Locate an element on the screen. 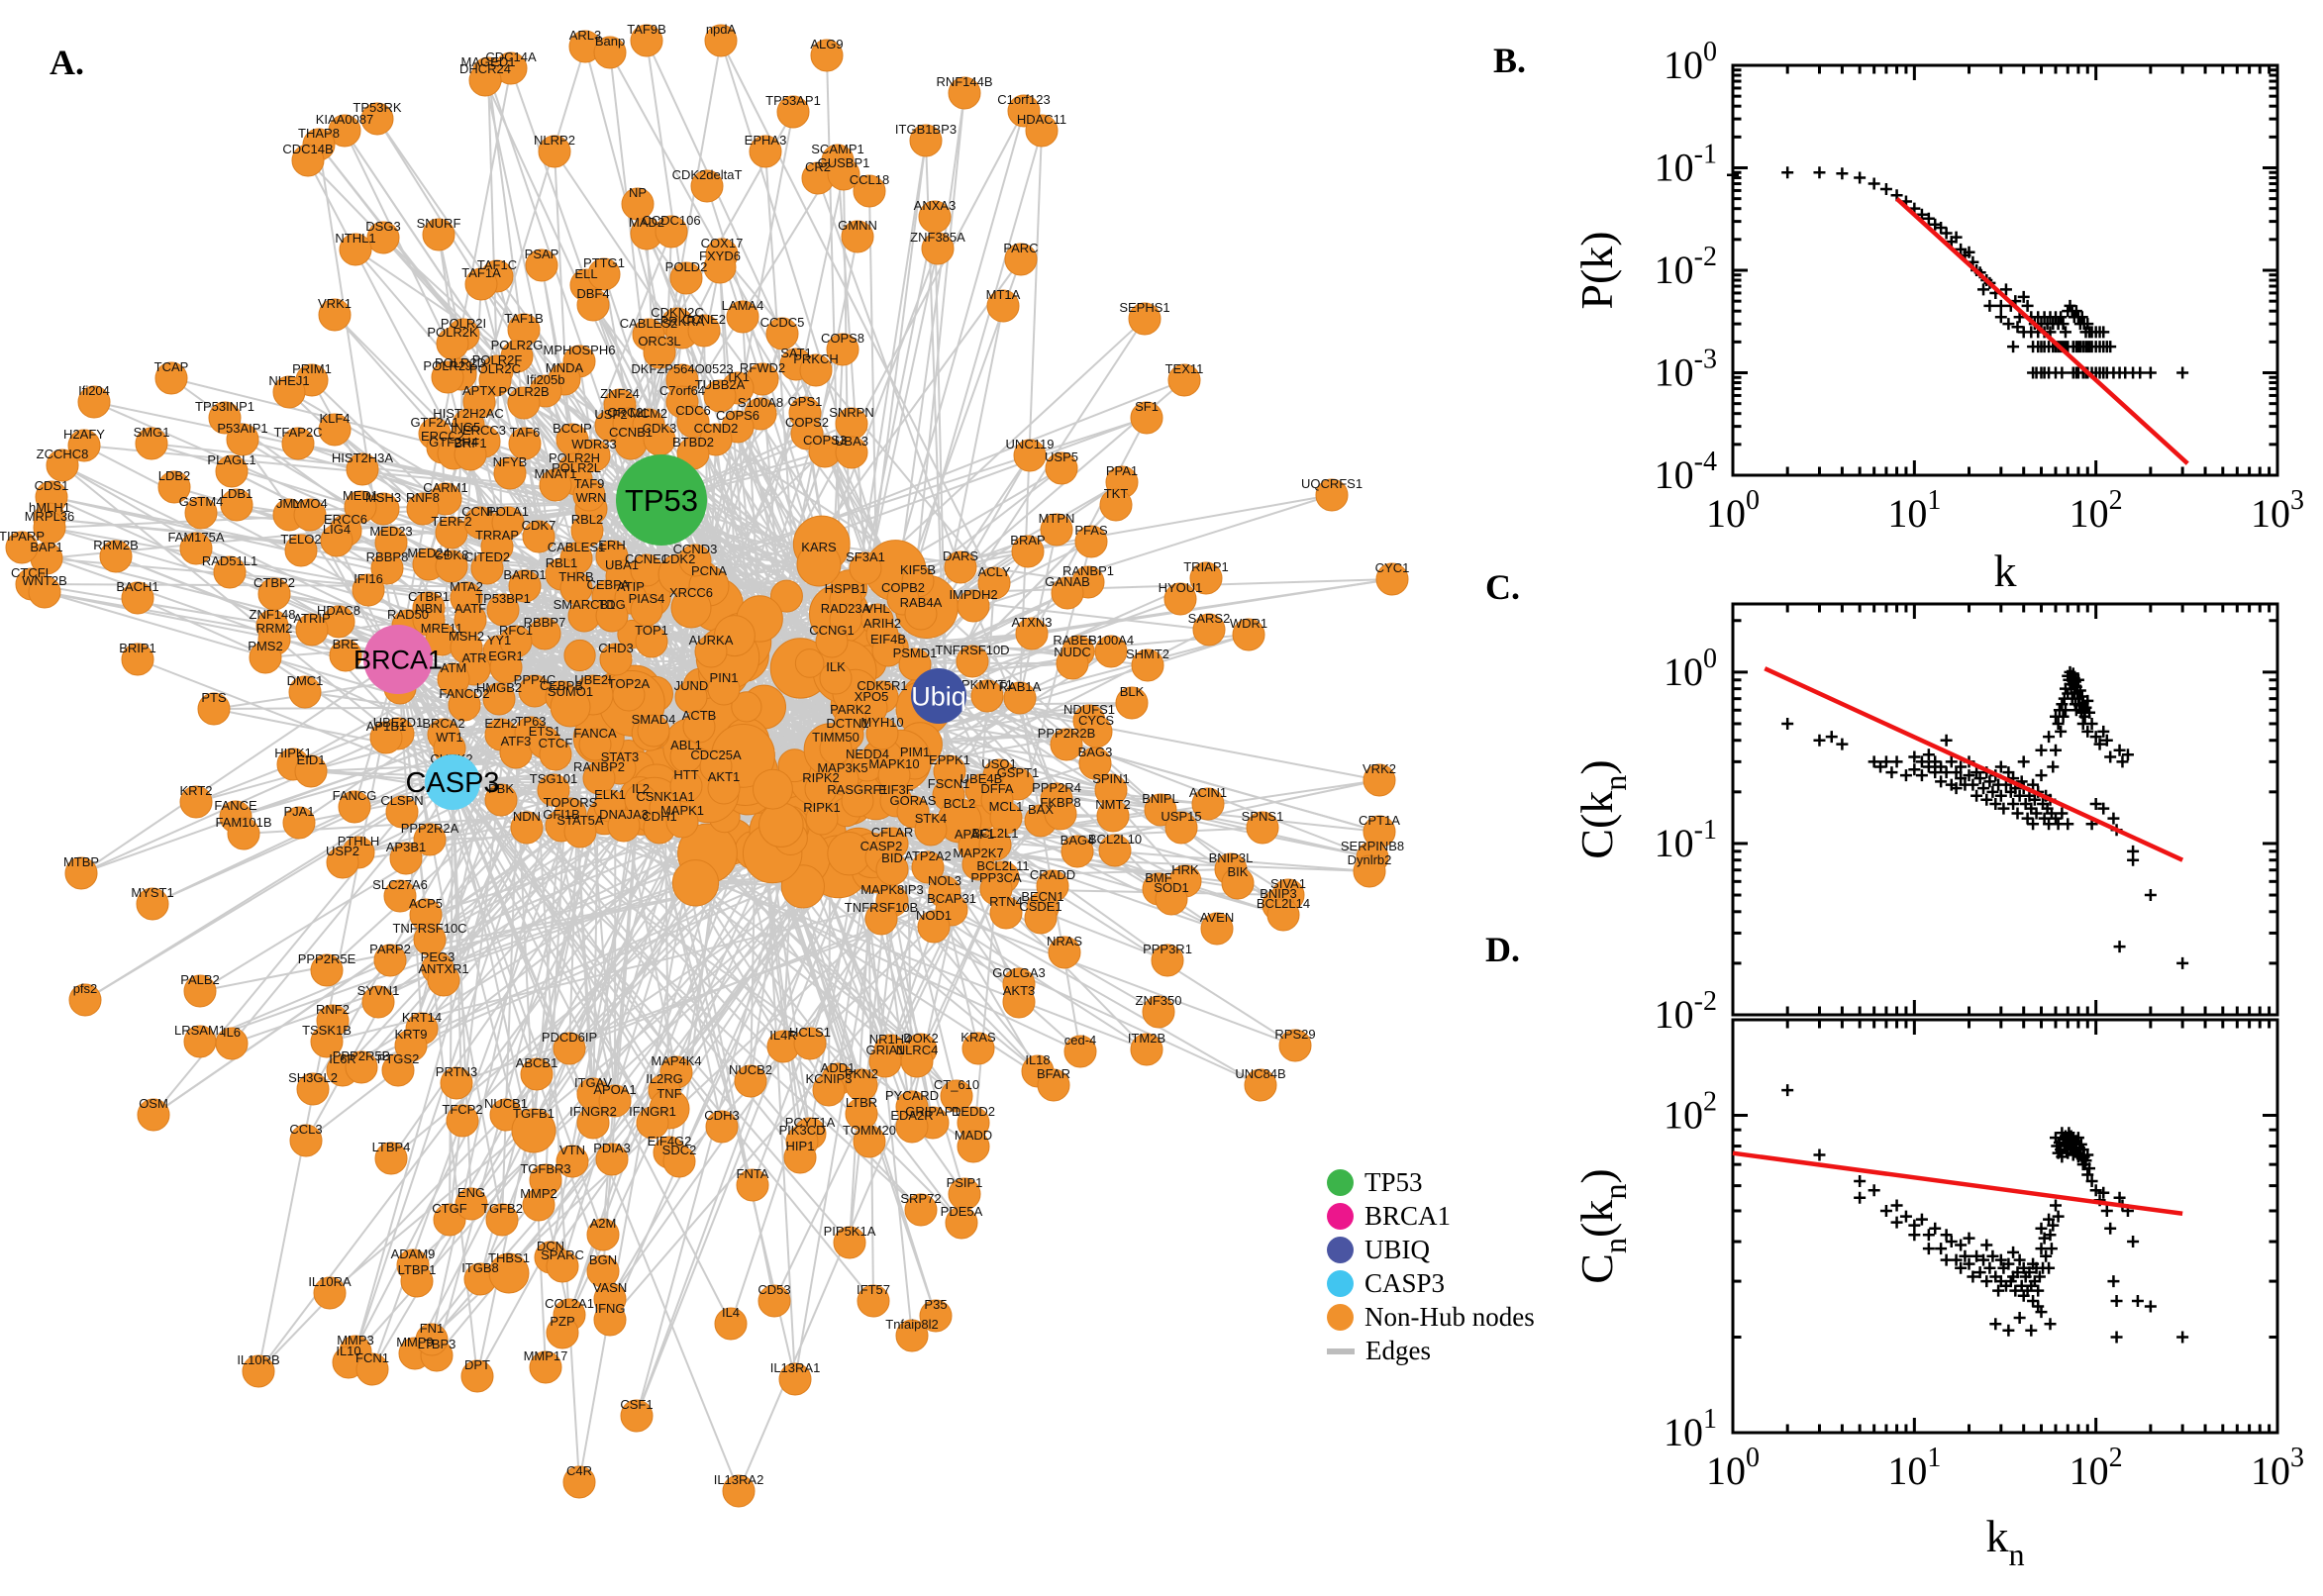 The height and width of the screenshot is (1596, 2323). panel-b-label: B. is located at coordinates (1510, 60).